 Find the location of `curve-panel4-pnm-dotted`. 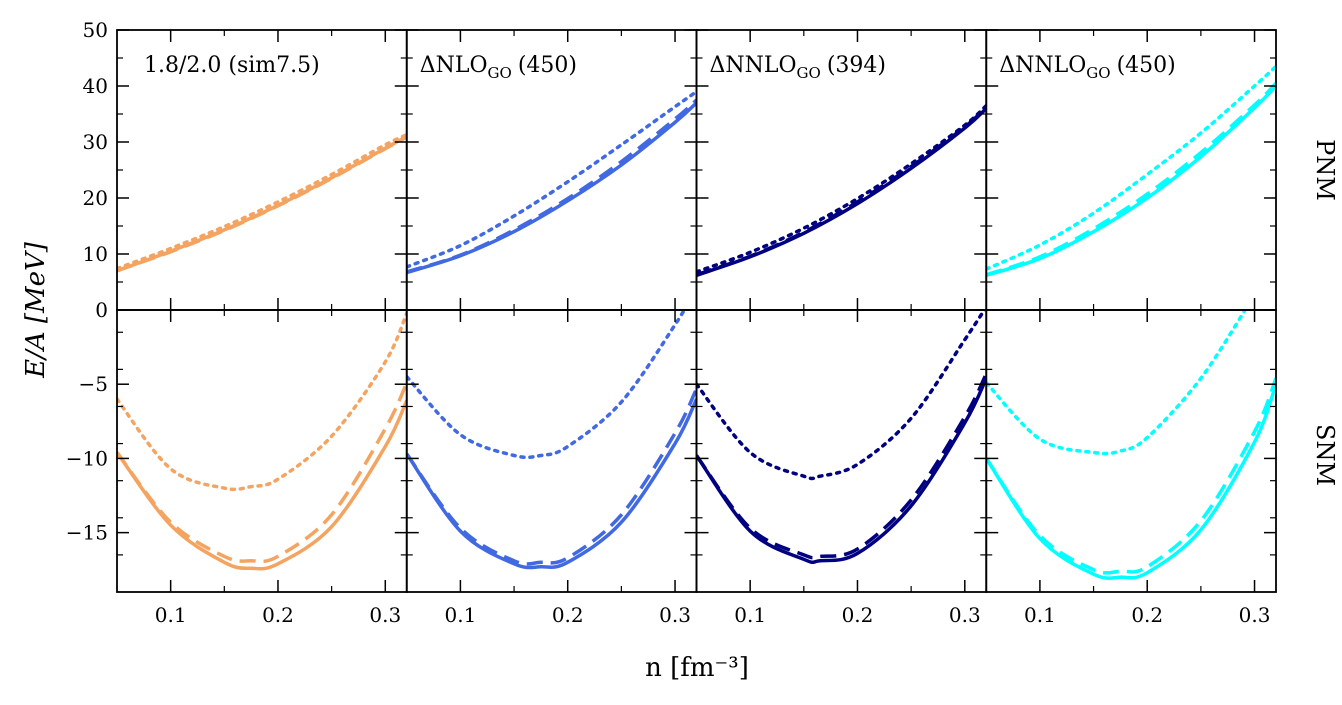

curve-panel4-pnm-dotted is located at coordinates (1131, 167).